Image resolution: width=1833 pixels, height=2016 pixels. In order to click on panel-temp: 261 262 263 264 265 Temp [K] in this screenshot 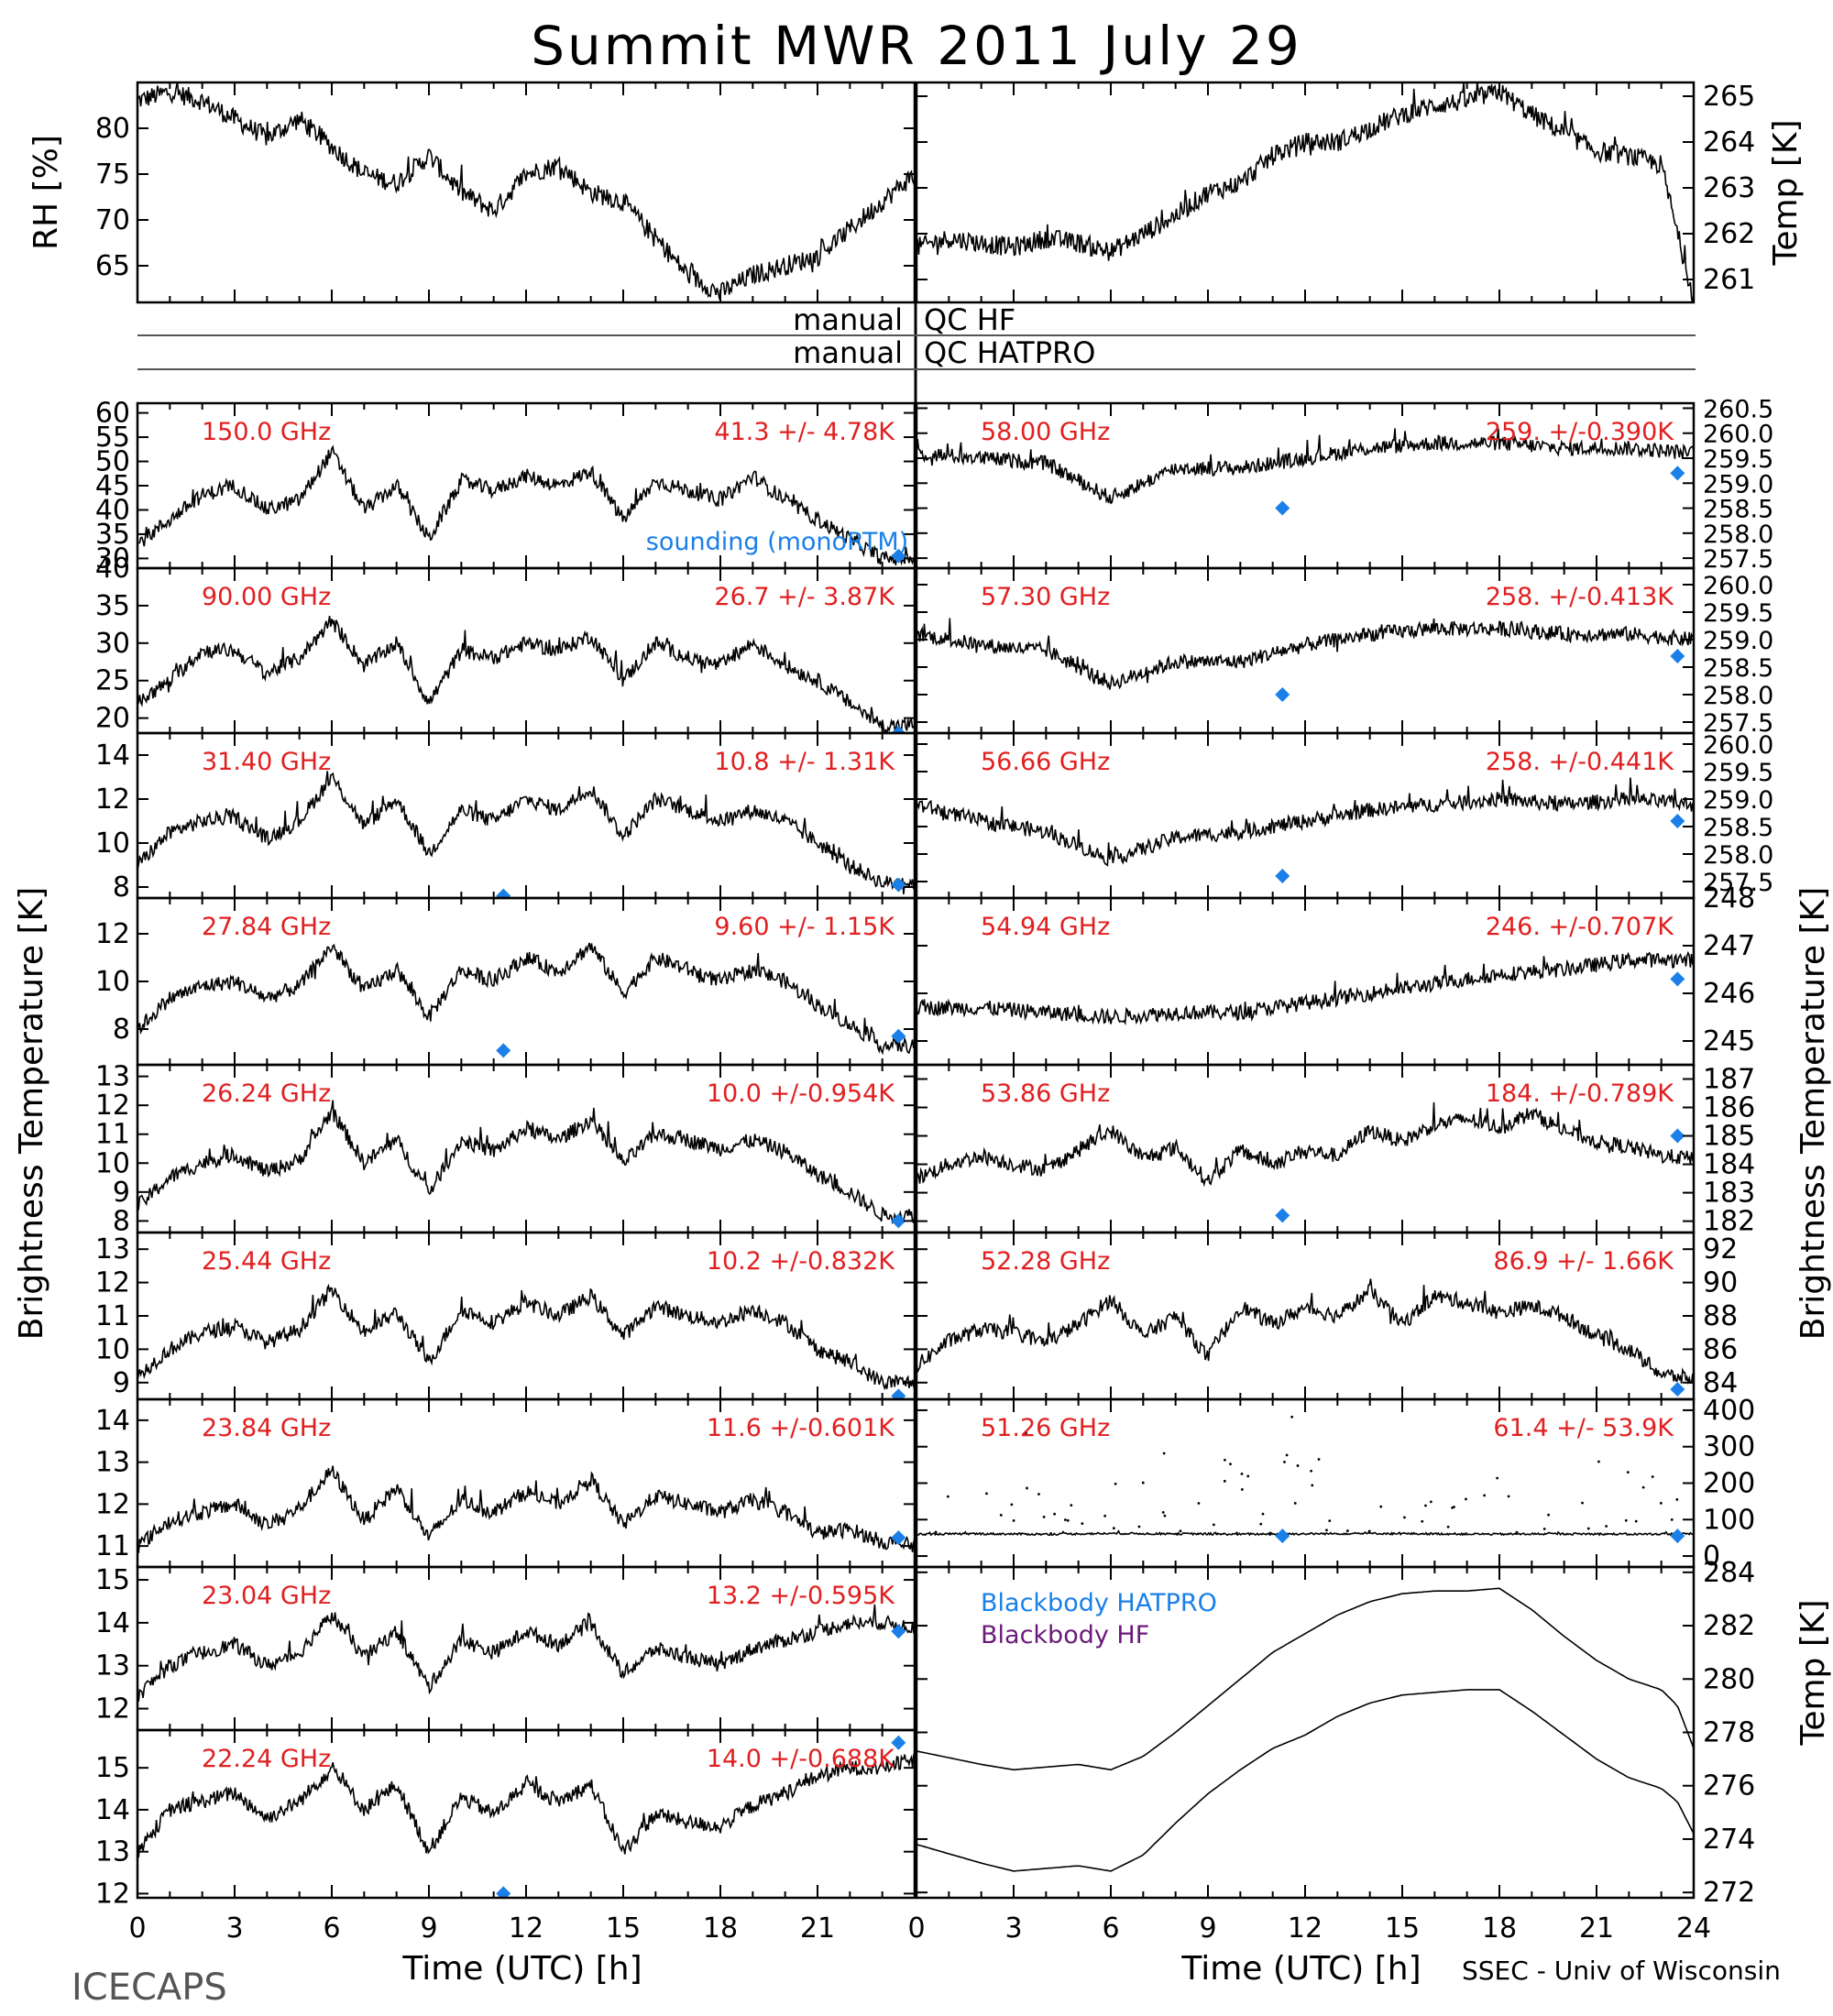, I will do `click(1360, 192)`.